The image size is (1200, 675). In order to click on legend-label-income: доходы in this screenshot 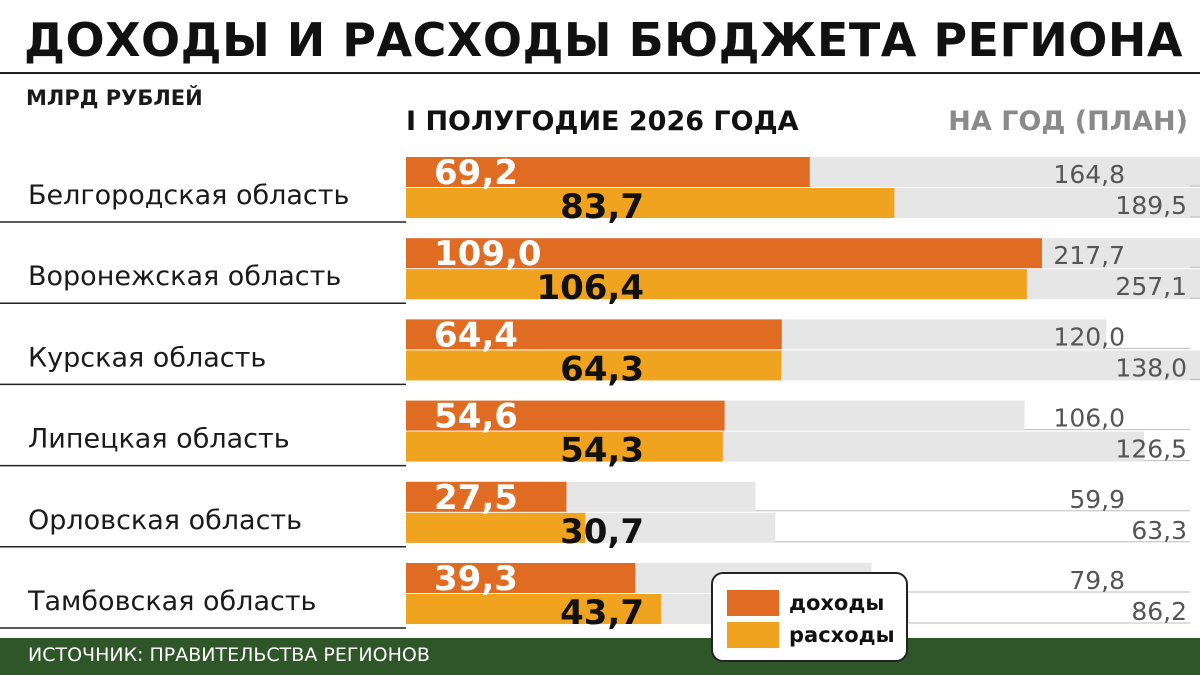, I will do `click(837, 603)`.